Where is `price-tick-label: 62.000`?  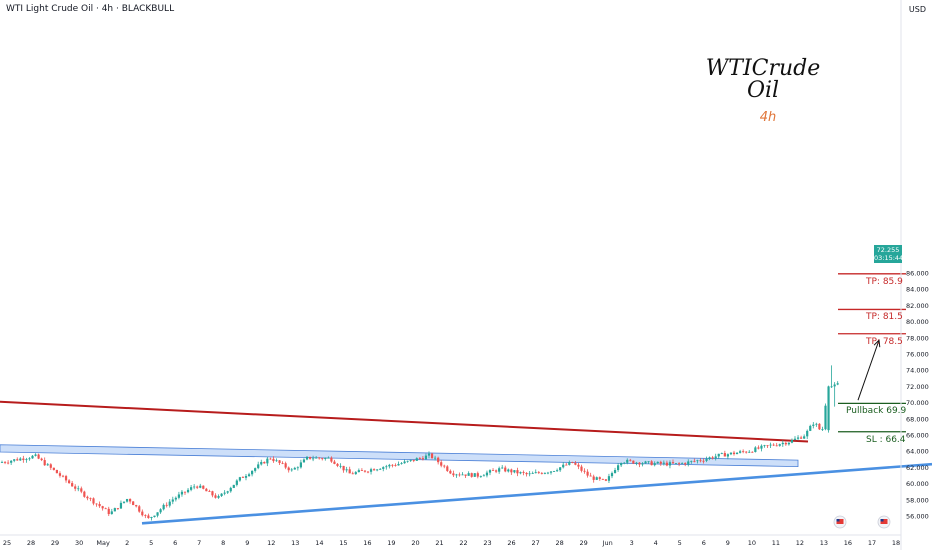 price-tick-label: 62.000 is located at coordinates (917, 468).